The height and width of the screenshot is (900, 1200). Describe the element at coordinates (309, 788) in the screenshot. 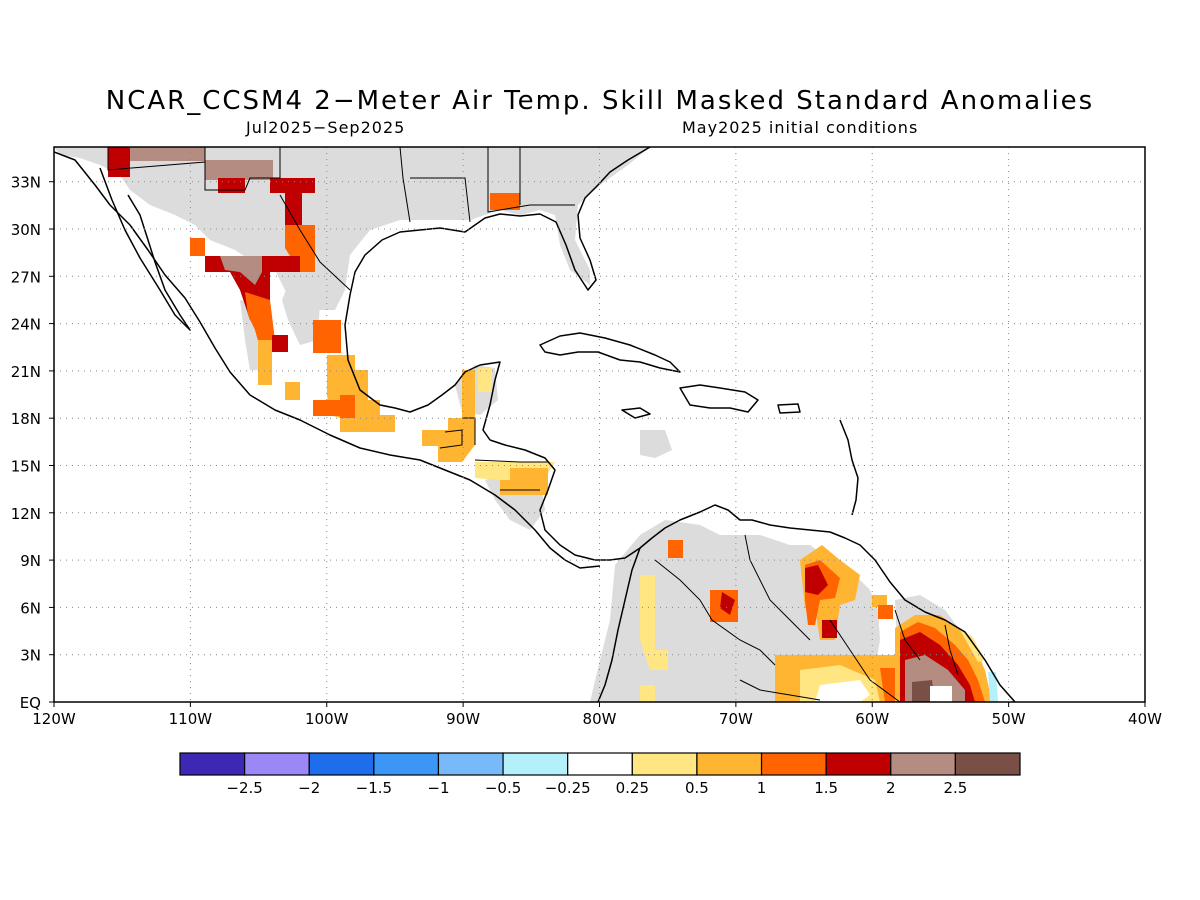

I see `colorbar-tick-label: −2` at that location.